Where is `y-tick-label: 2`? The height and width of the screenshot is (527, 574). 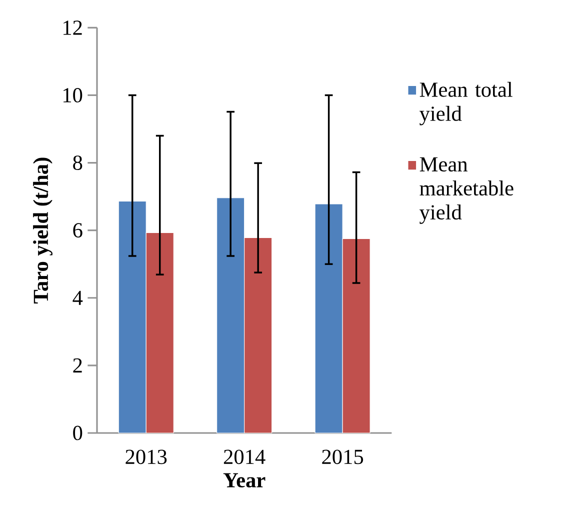 y-tick-label: 2 is located at coordinates (77, 365).